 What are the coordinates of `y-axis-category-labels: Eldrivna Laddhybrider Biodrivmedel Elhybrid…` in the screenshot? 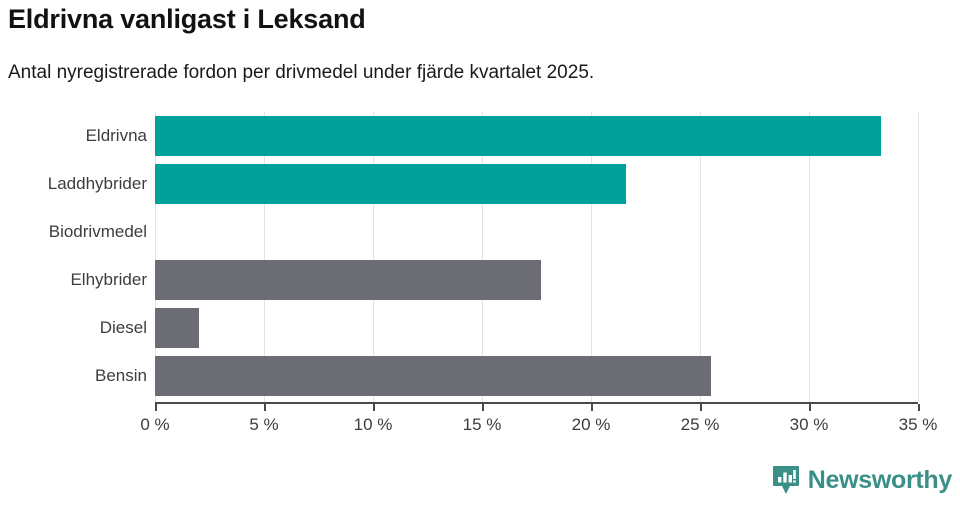 It's located at (73, 257).